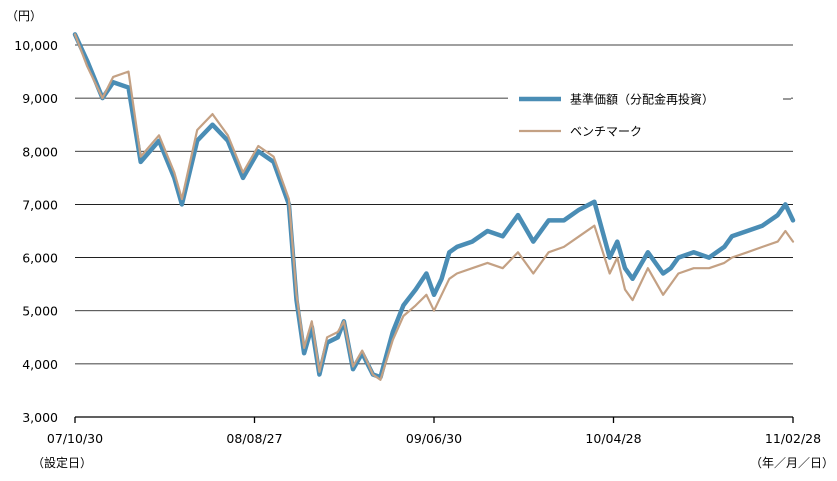  Describe the element at coordinates (254, 438) in the screenshot. I see `x-tick-label: 08/08/27` at that location.